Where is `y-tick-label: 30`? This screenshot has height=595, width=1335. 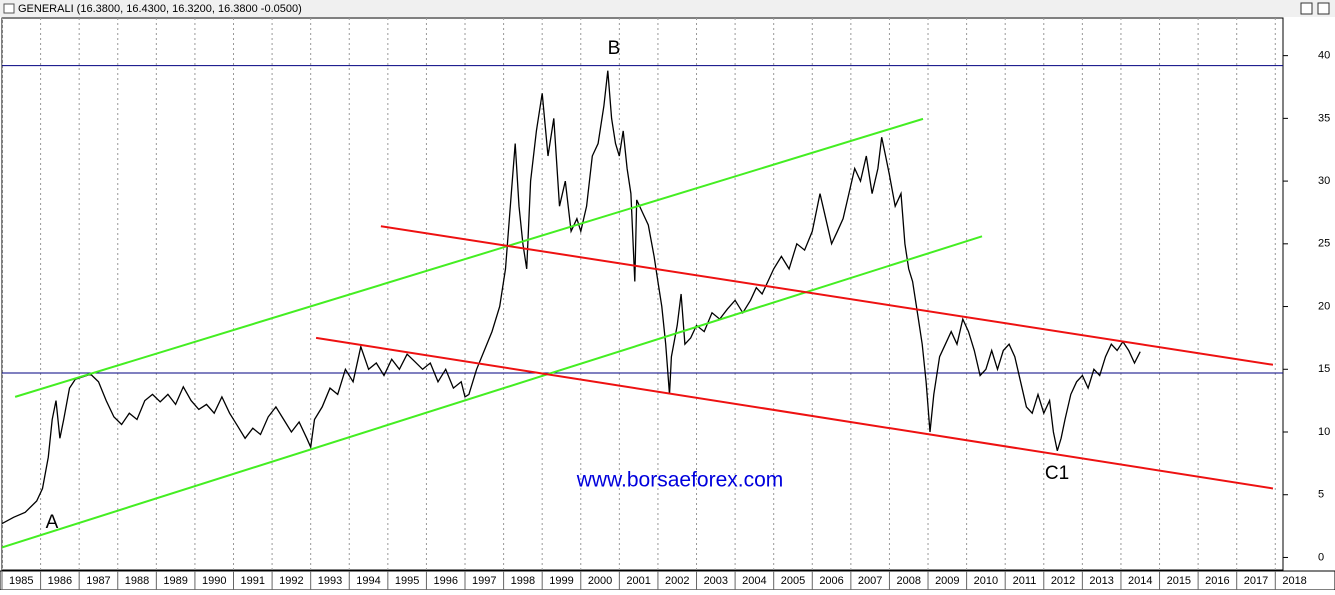 y-tick-label: 30 is located at coordinates (1324, 181).